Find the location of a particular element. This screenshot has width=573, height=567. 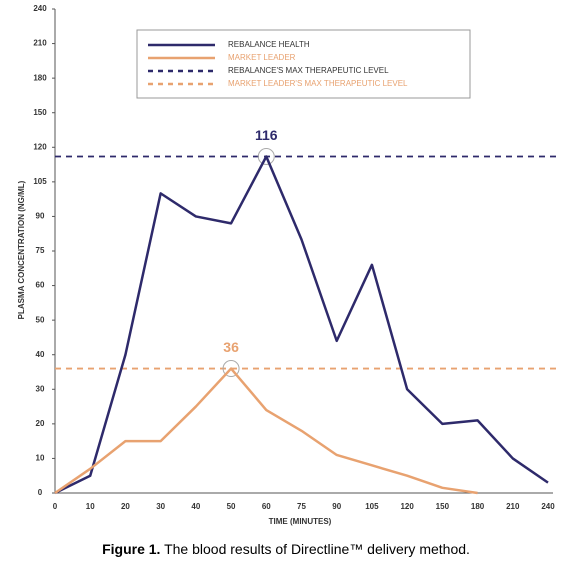

y-tick-label: 105 is located at coordinates (40, 181).